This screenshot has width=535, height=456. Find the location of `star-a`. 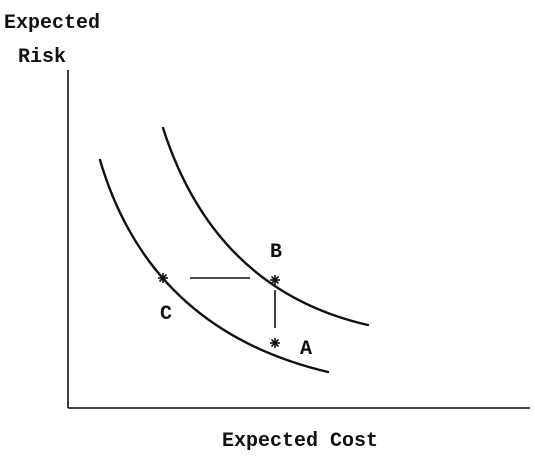

star-a is located at coordinates (275, 343).